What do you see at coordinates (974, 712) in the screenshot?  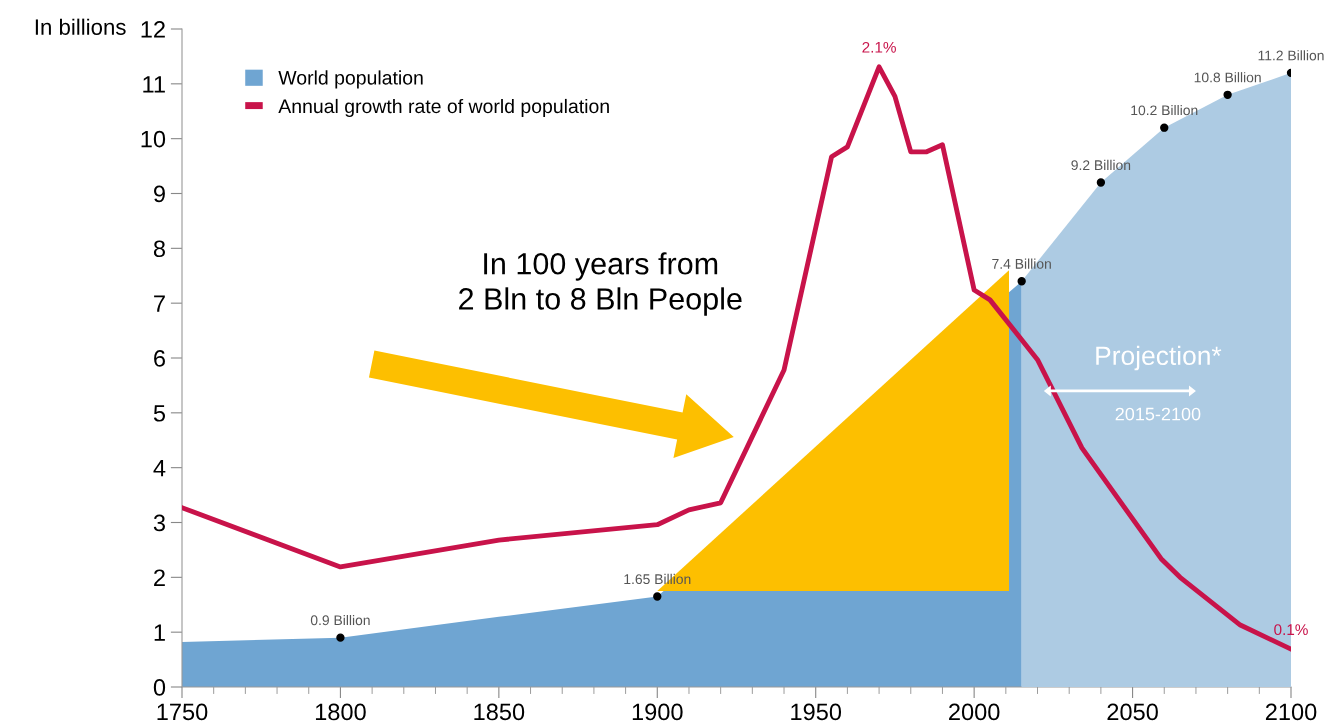 I see `x-tick-label: 2000` at bounding box center [974, 712].